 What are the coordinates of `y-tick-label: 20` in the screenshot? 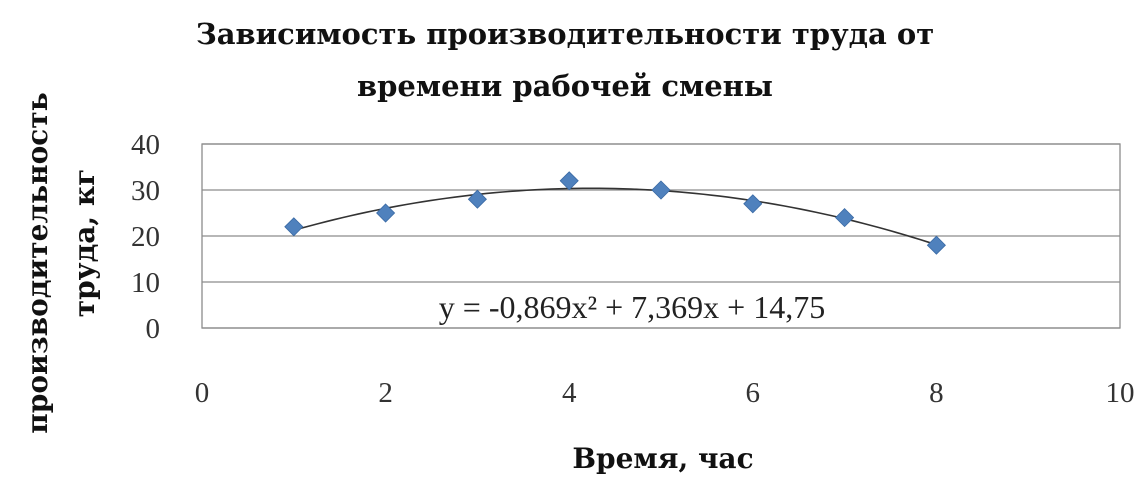 It's located at (145, 237).